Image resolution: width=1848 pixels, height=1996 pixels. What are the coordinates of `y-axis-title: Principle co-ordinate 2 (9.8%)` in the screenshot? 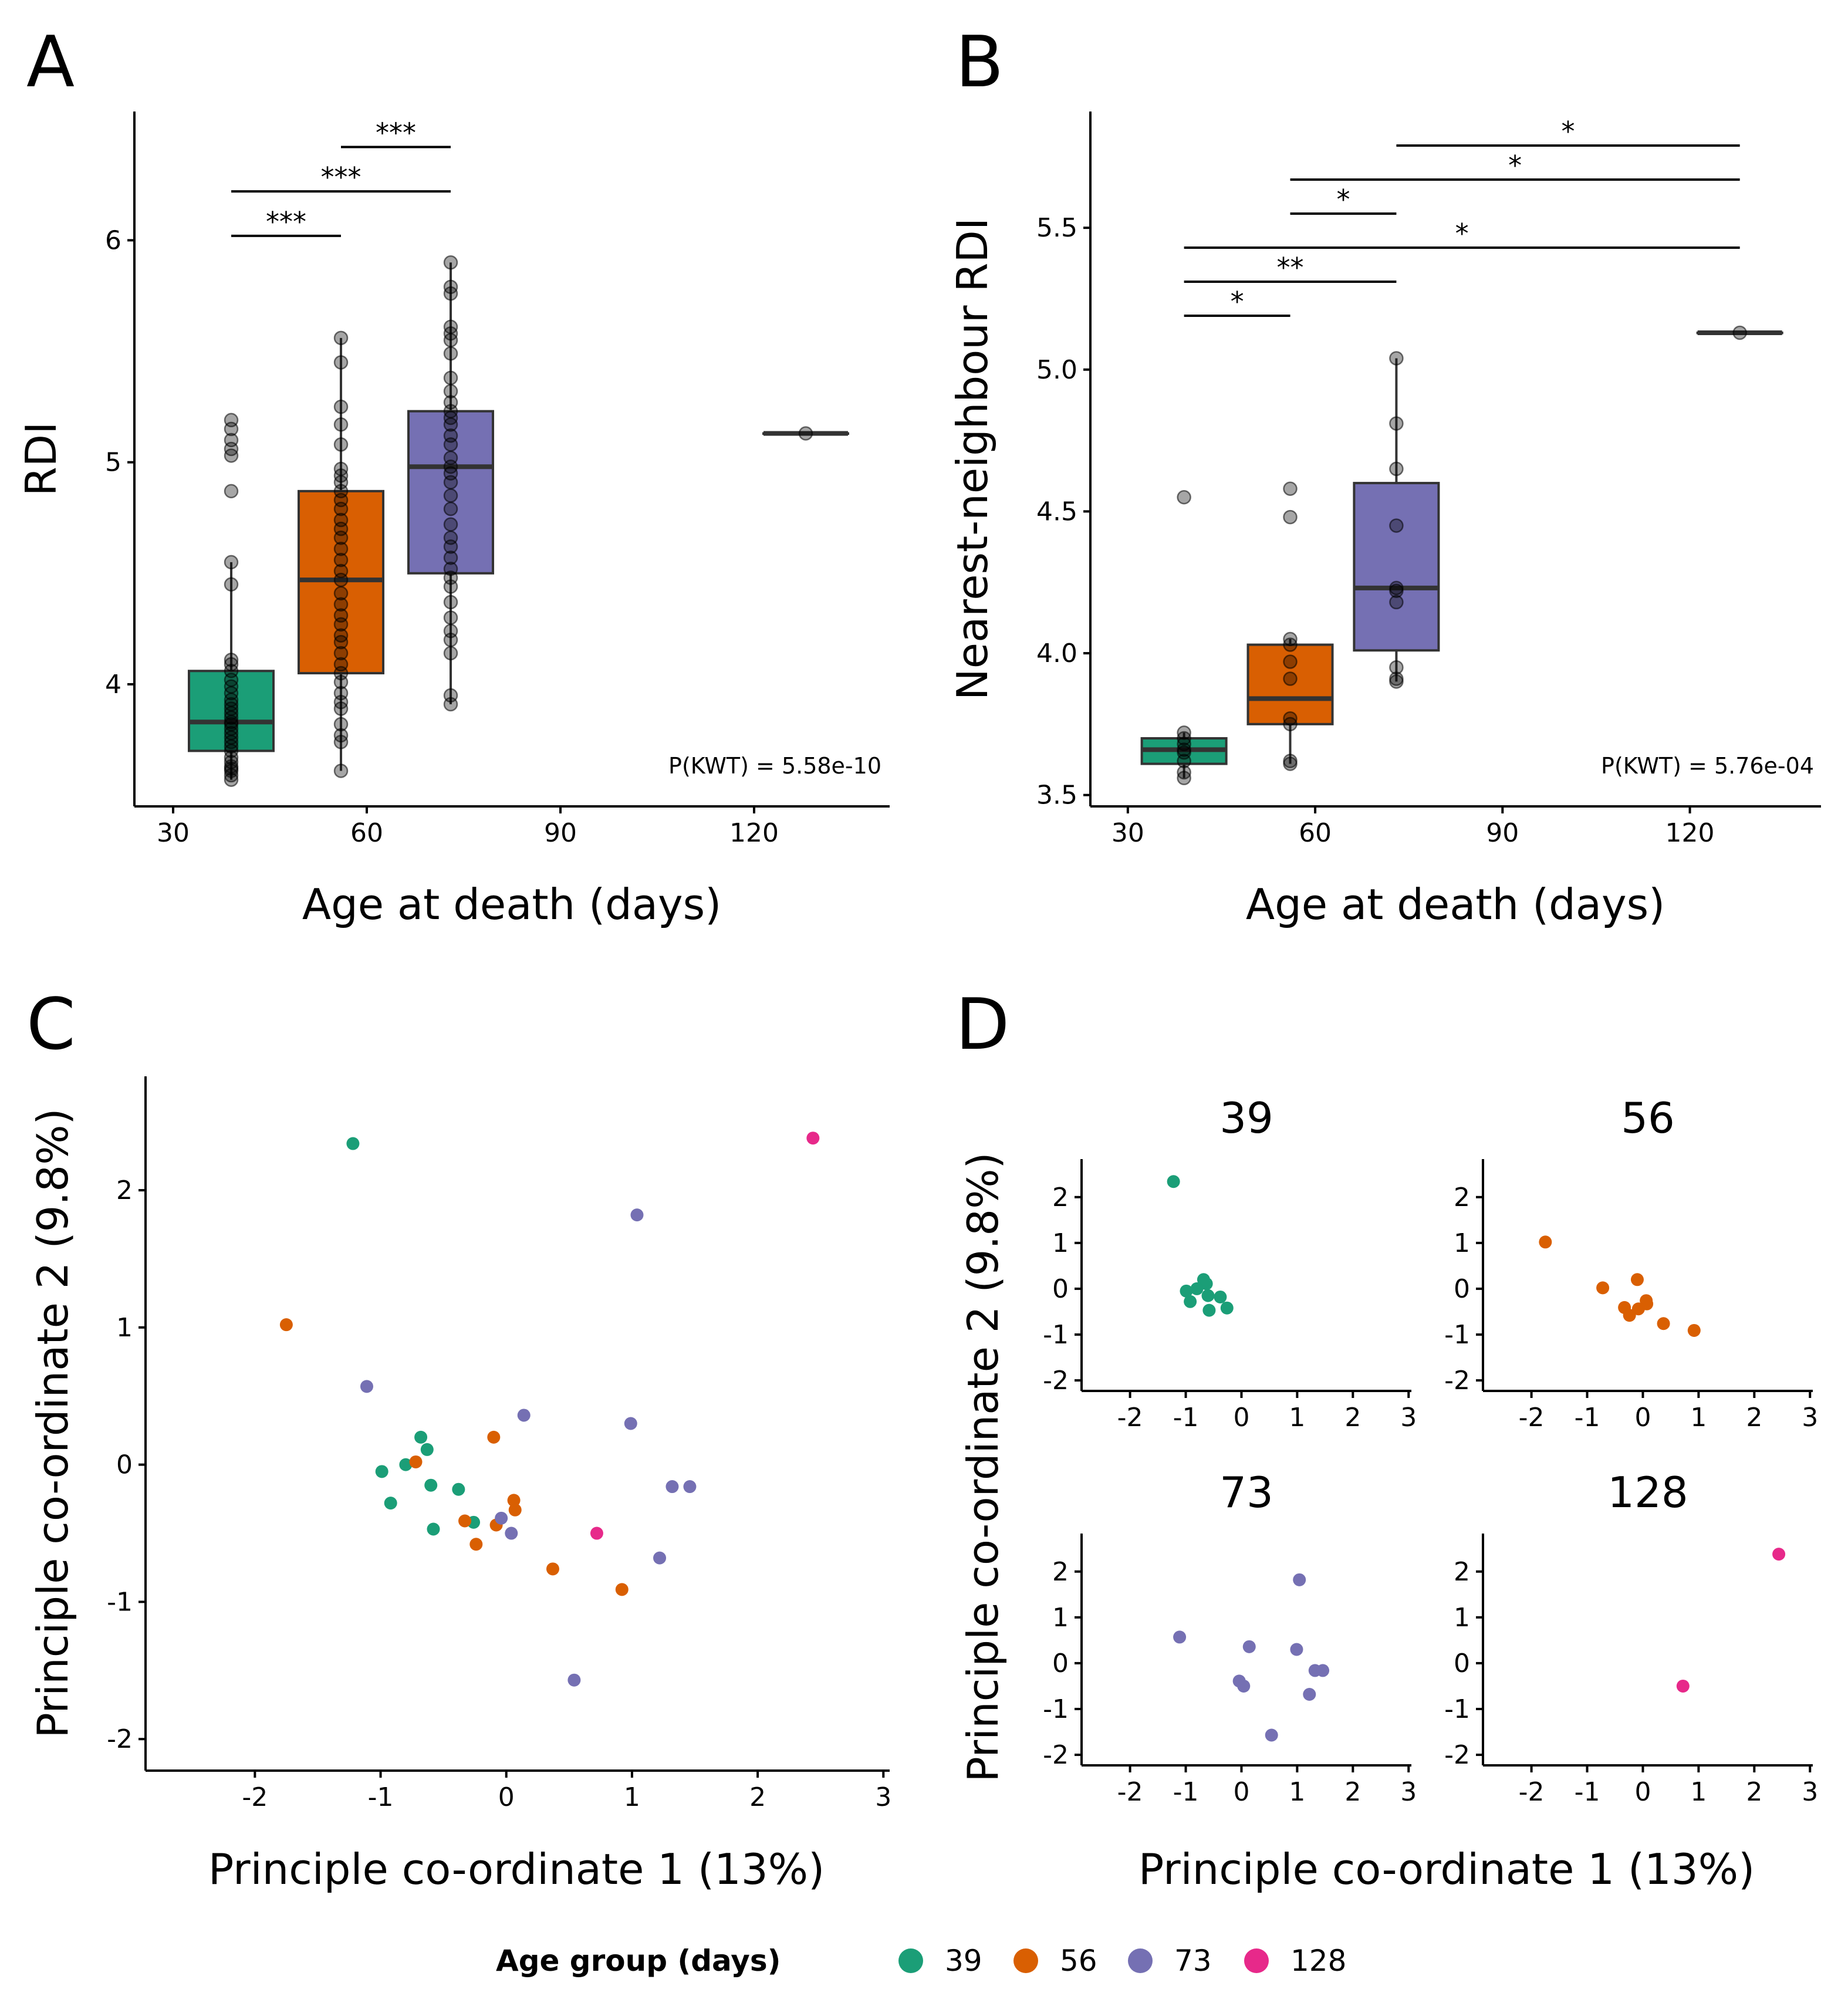 It's located at (983, 1467).